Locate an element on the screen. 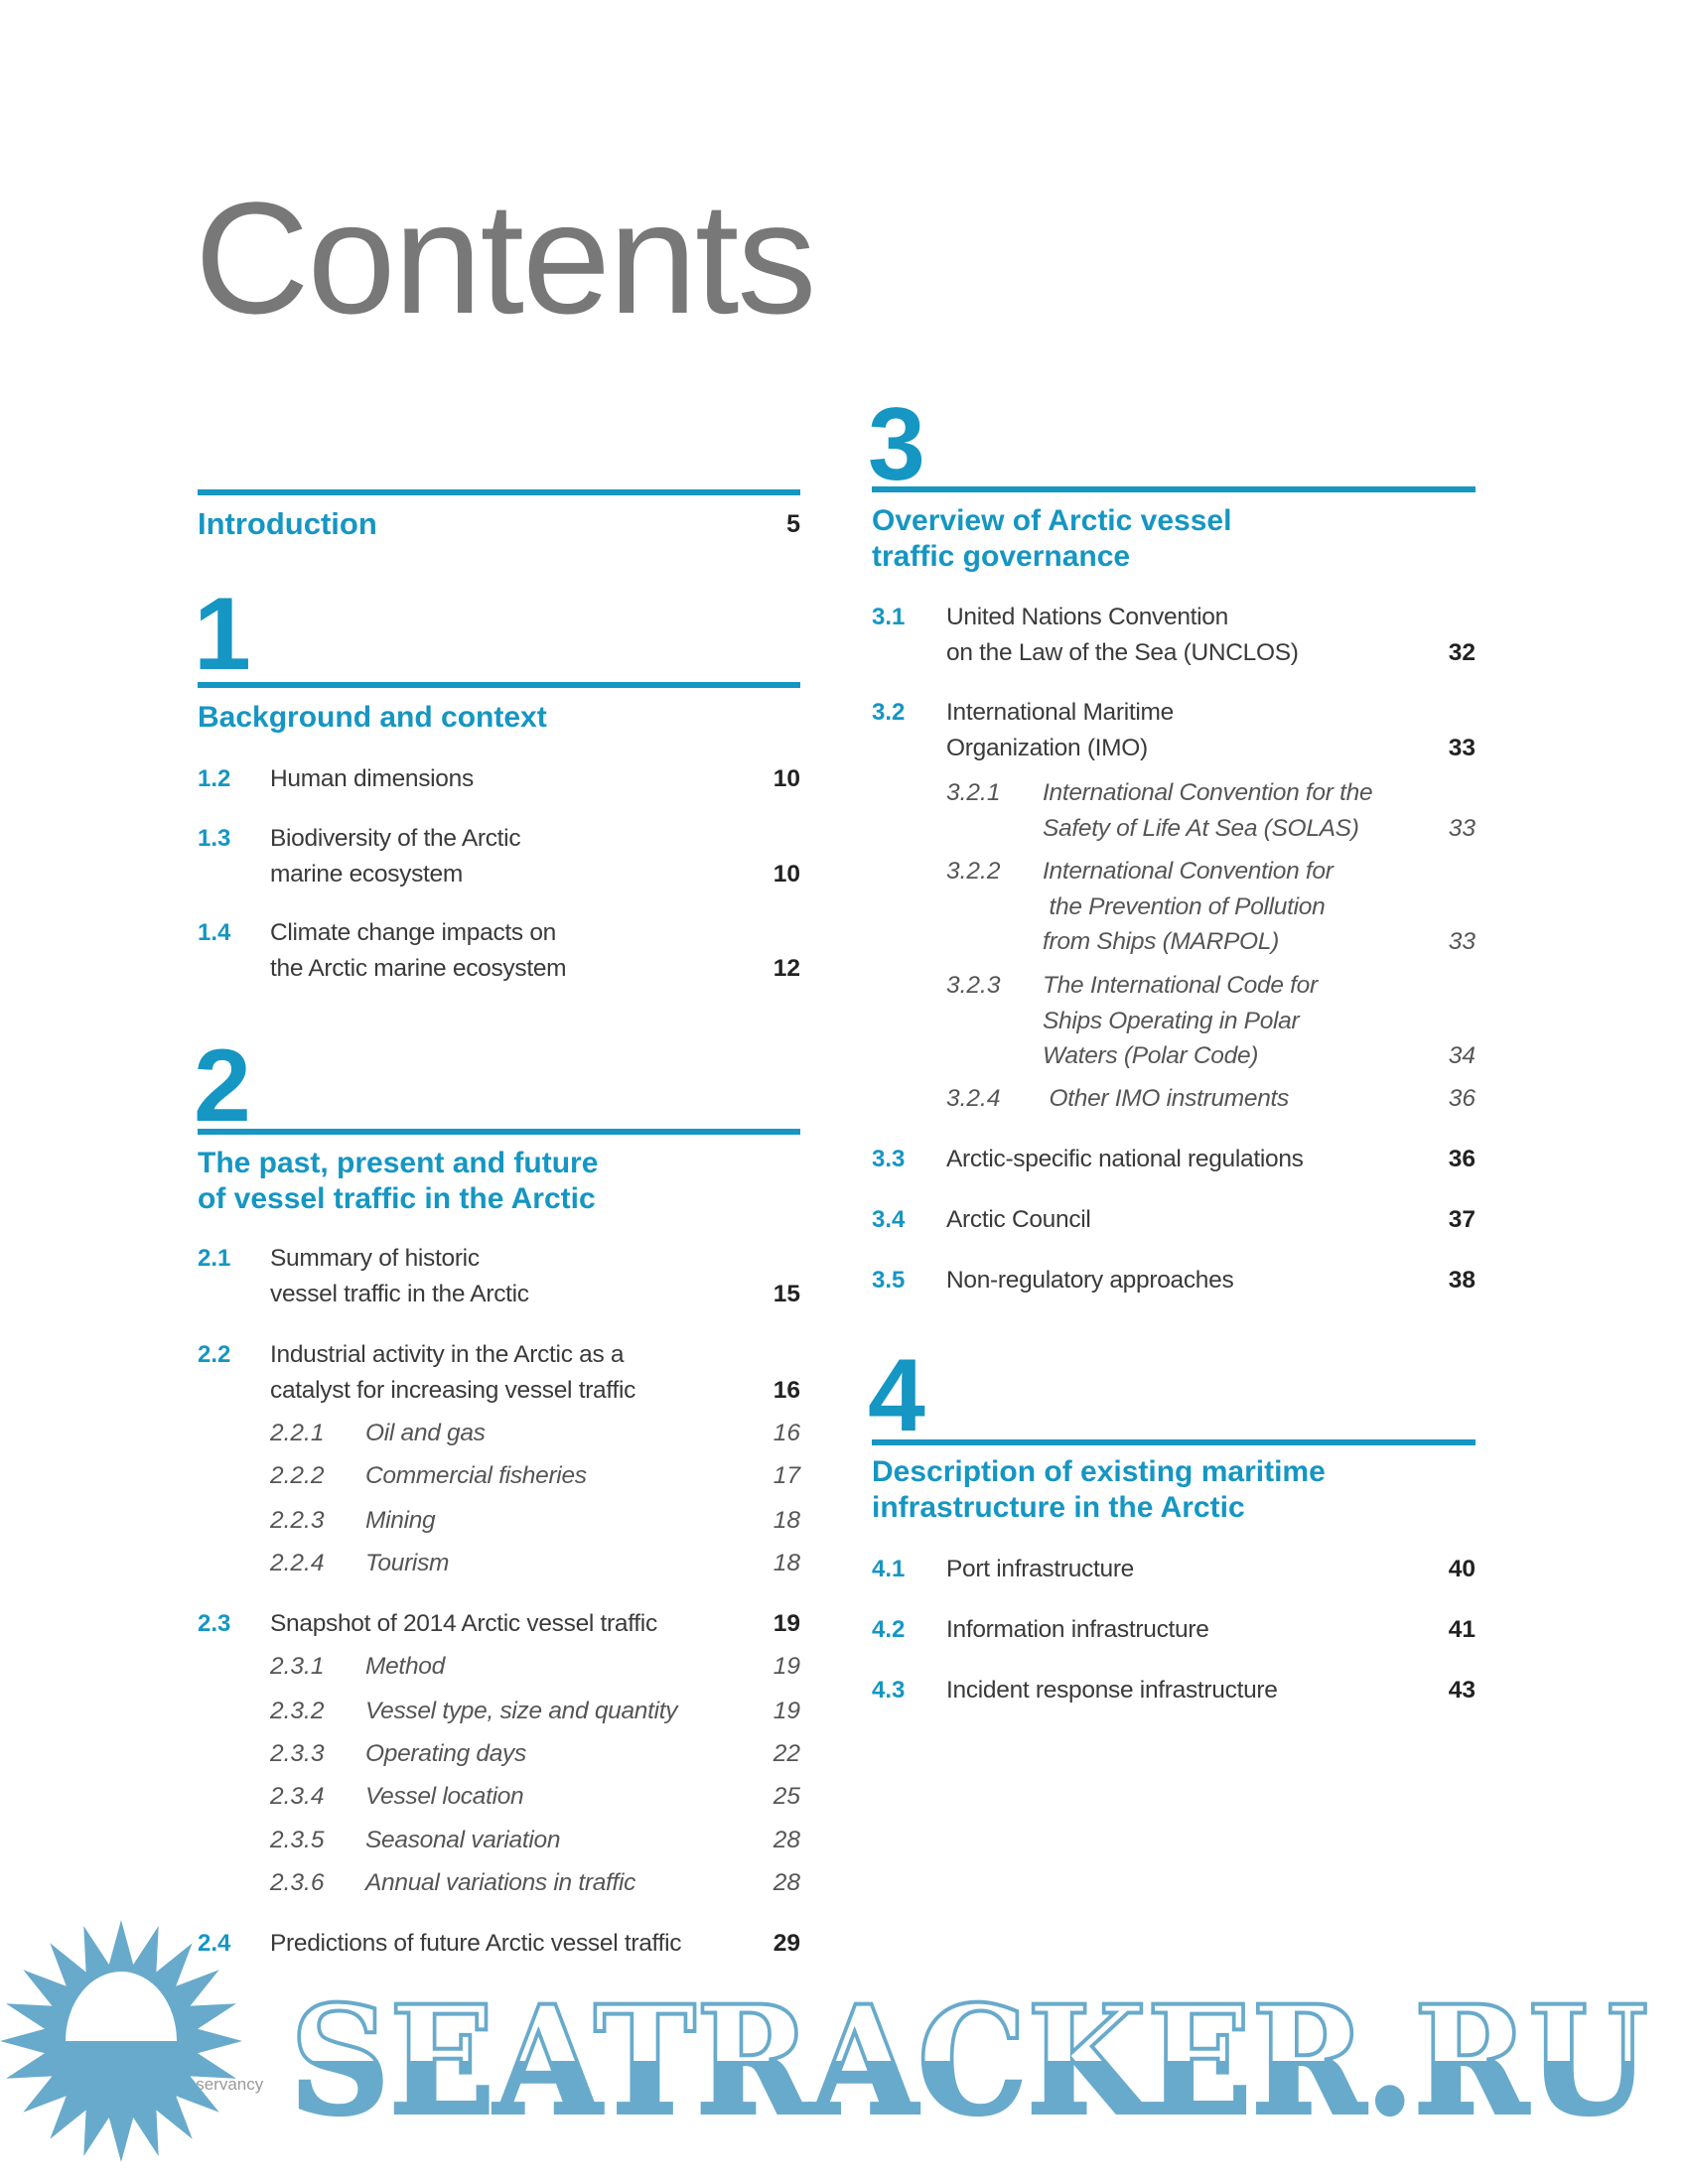 This screenshot has height=2184, width=1688. toc-entry-title: Human dimensions is located at coordinates (372, 778).